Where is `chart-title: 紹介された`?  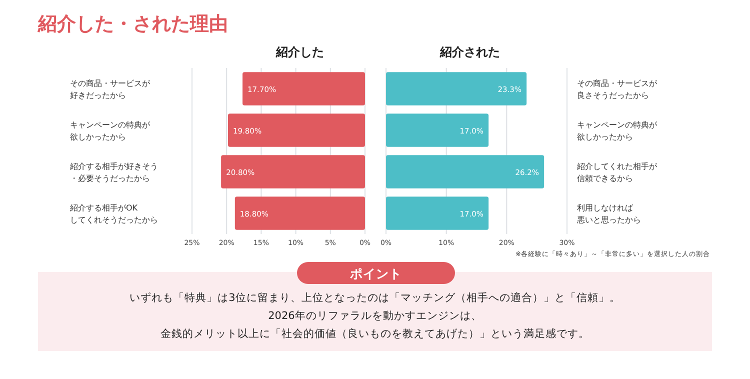 chart-title: 紹介された is located at coordinates (469, 52).